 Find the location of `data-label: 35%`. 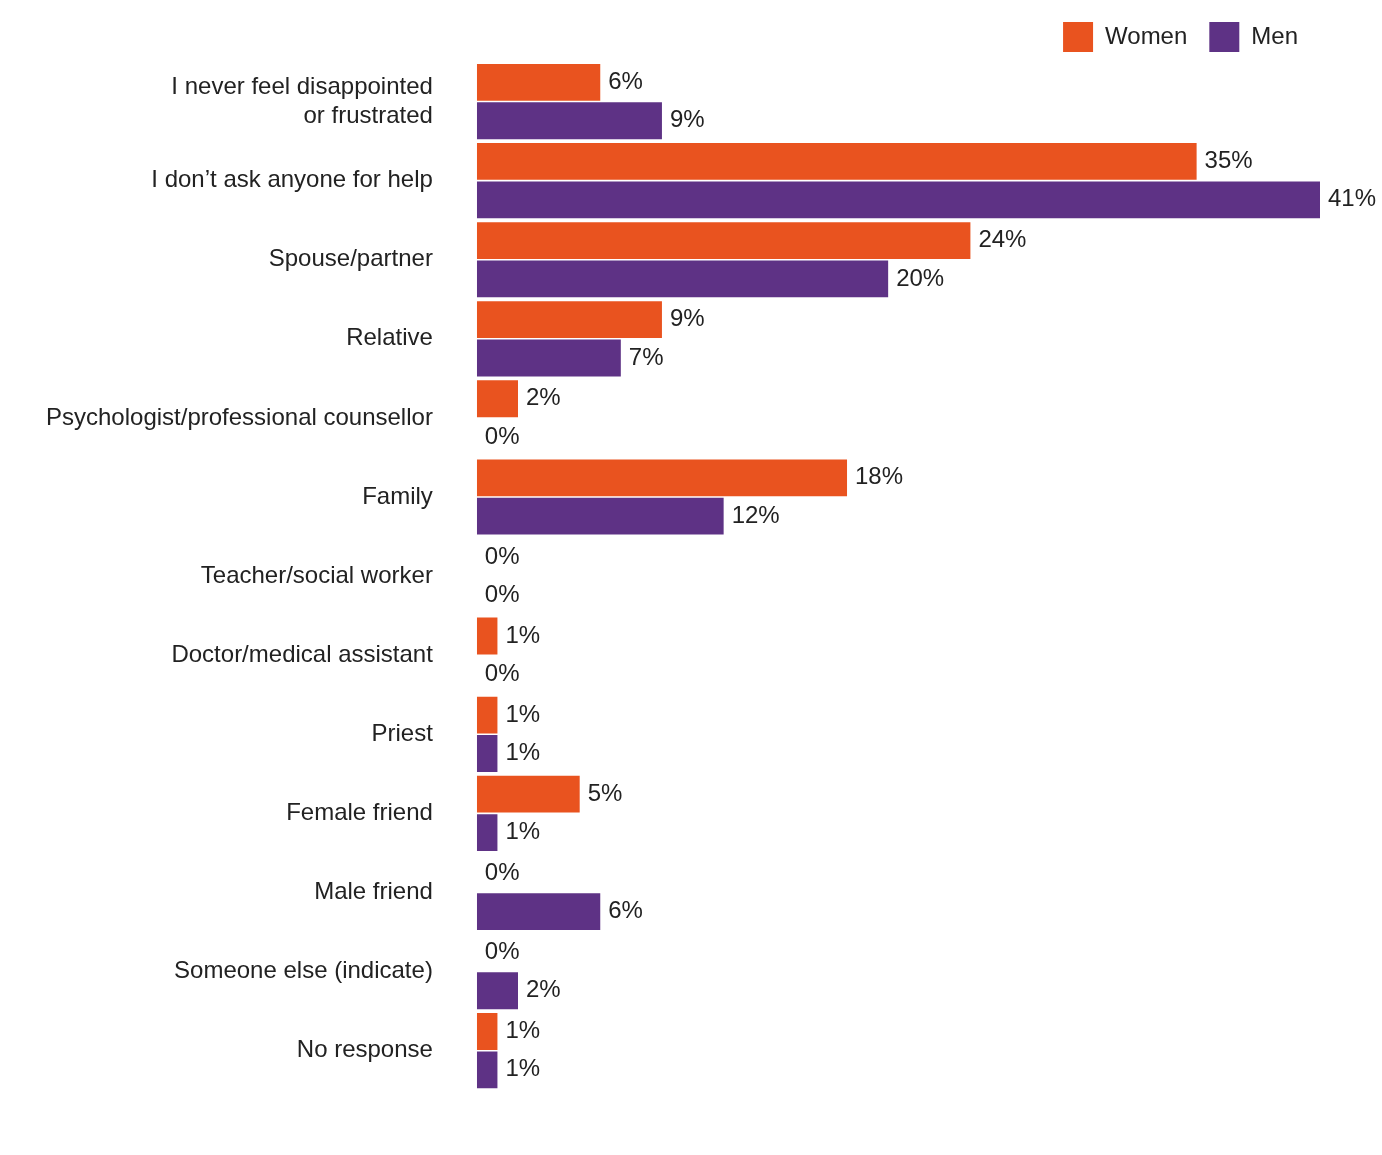

data-label: 35% is located at coordinates (1228, 160).